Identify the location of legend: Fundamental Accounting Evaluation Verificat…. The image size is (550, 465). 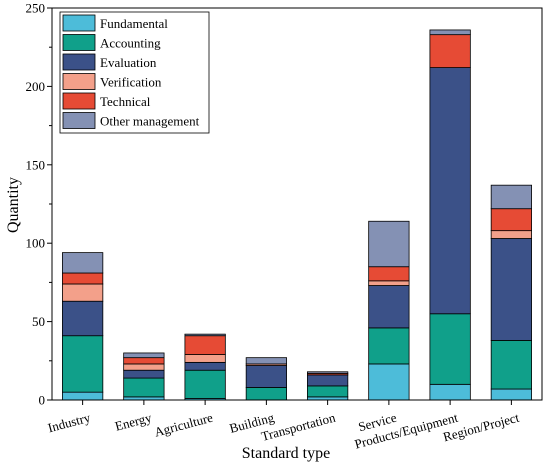
(134, 72).